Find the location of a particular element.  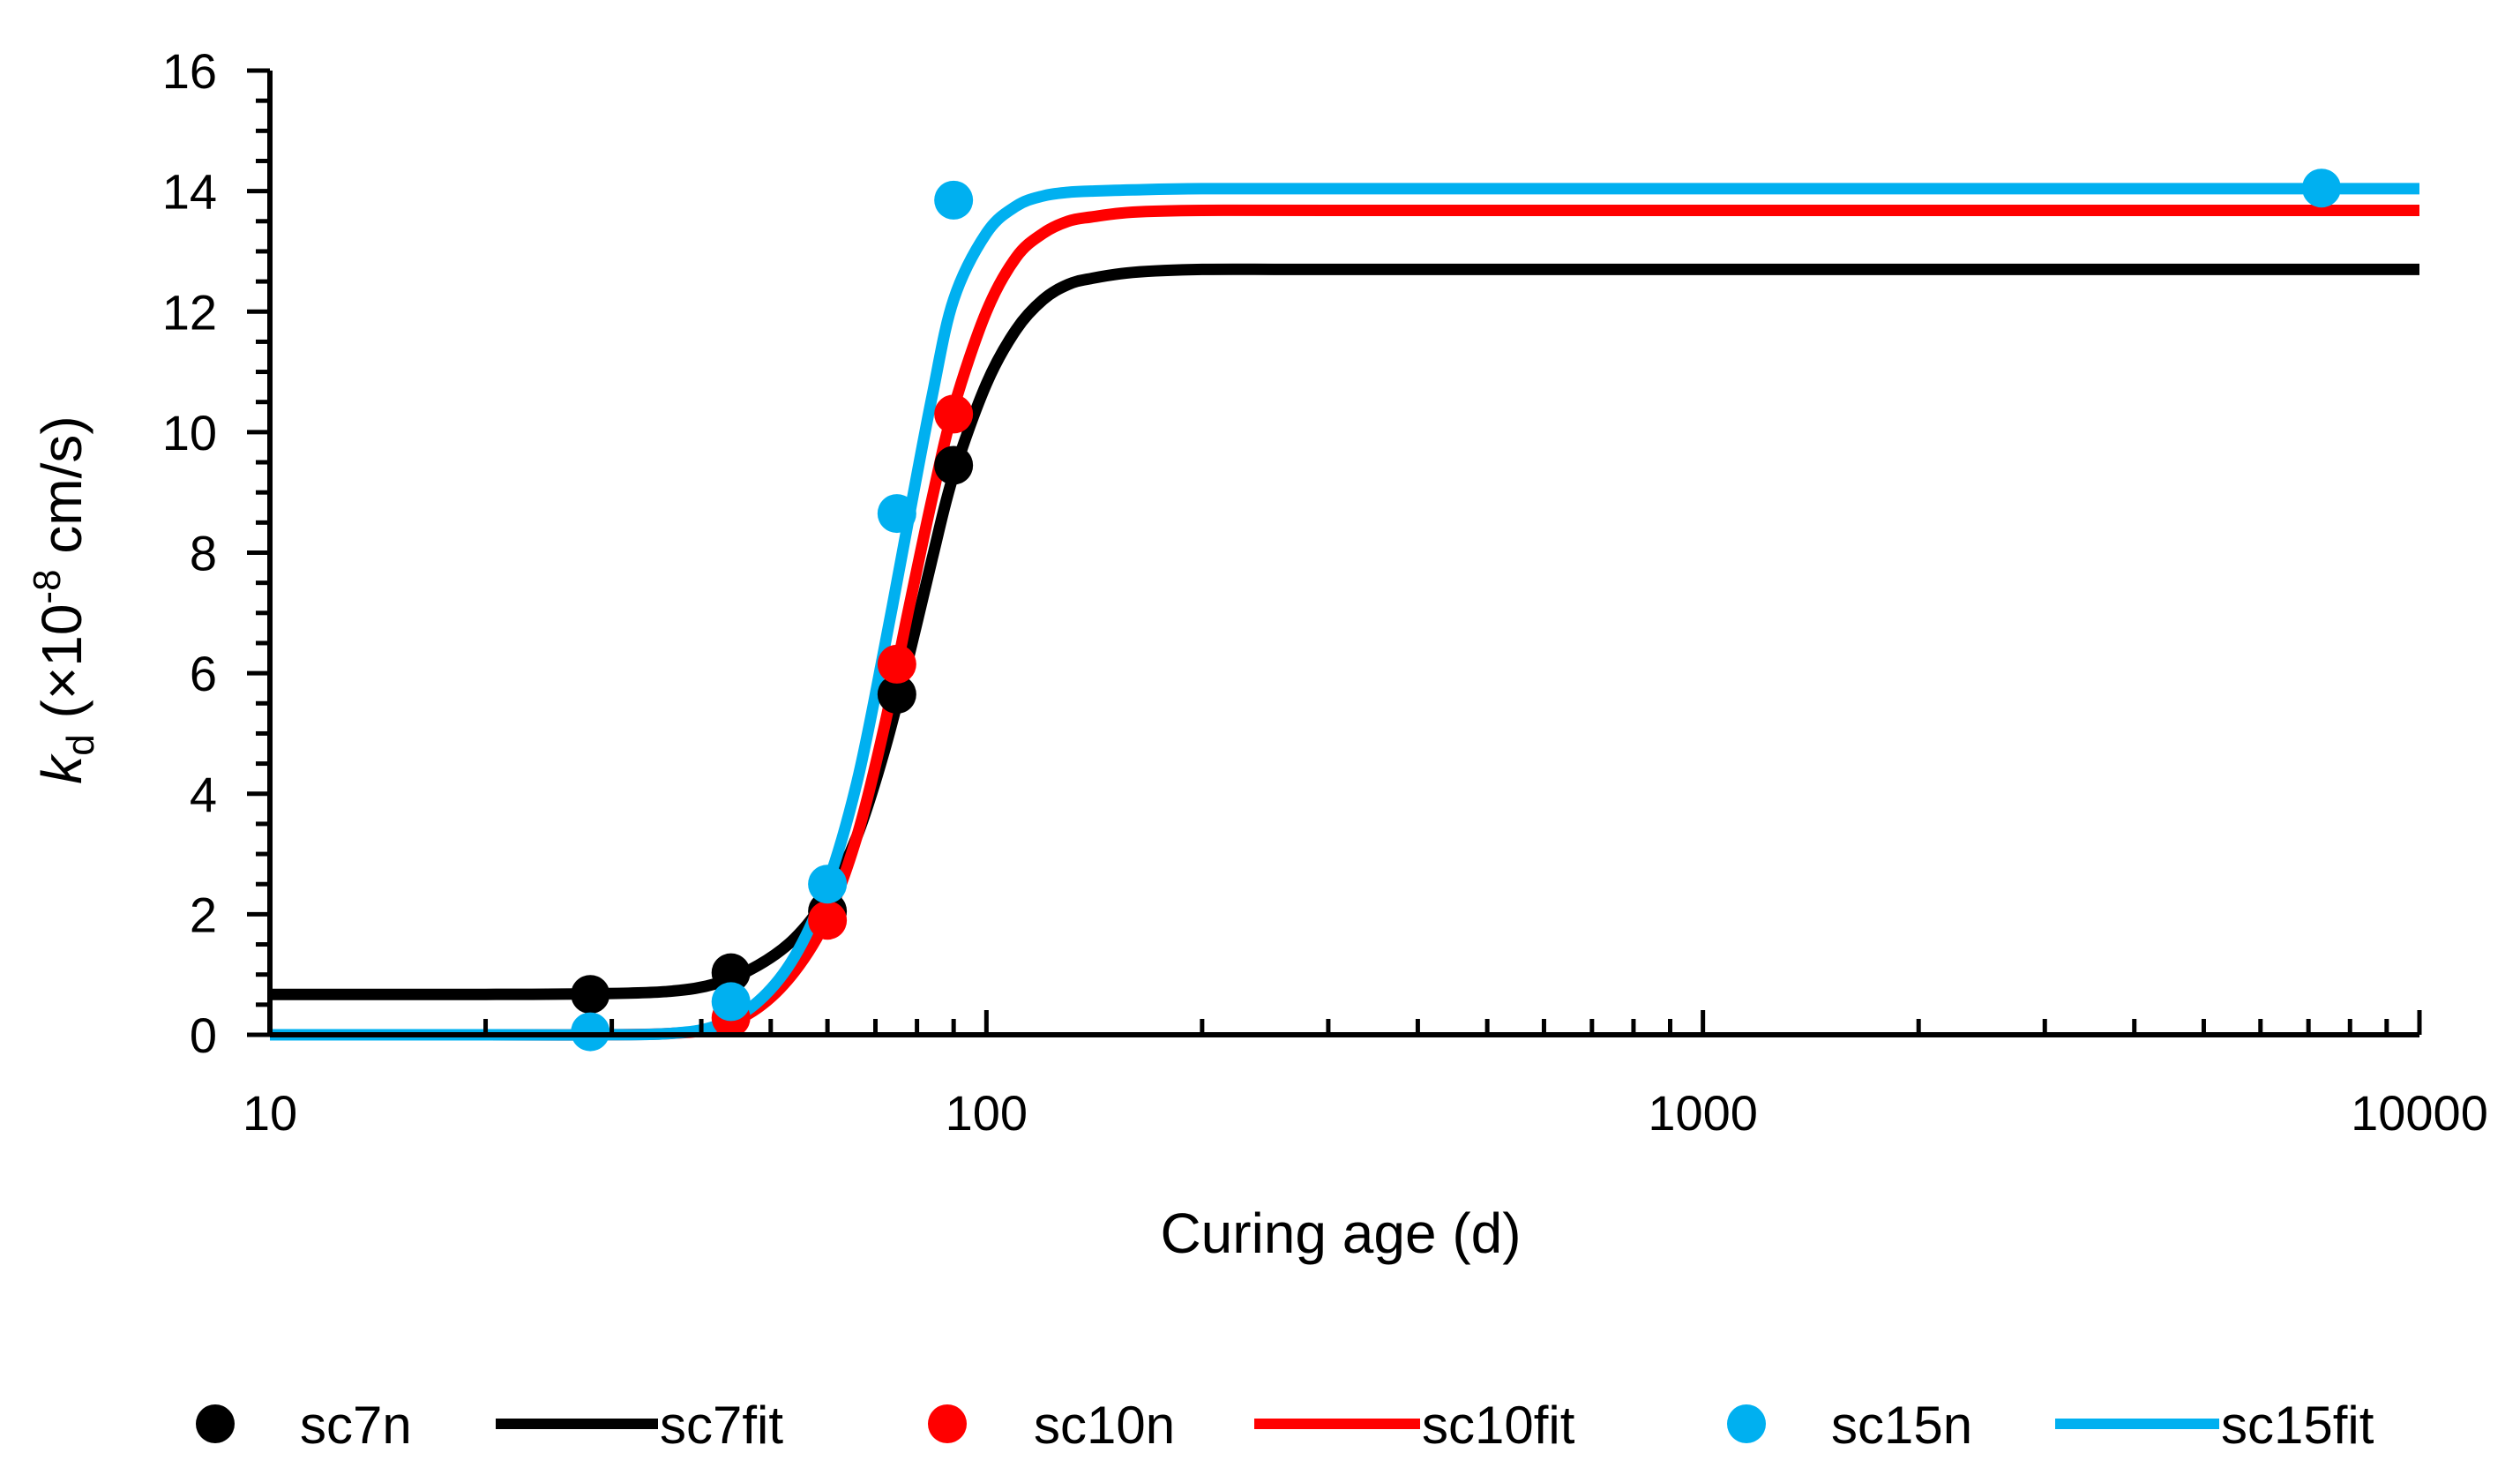

legend-swatch-sc15n is located at coordinates (1746, 1423).